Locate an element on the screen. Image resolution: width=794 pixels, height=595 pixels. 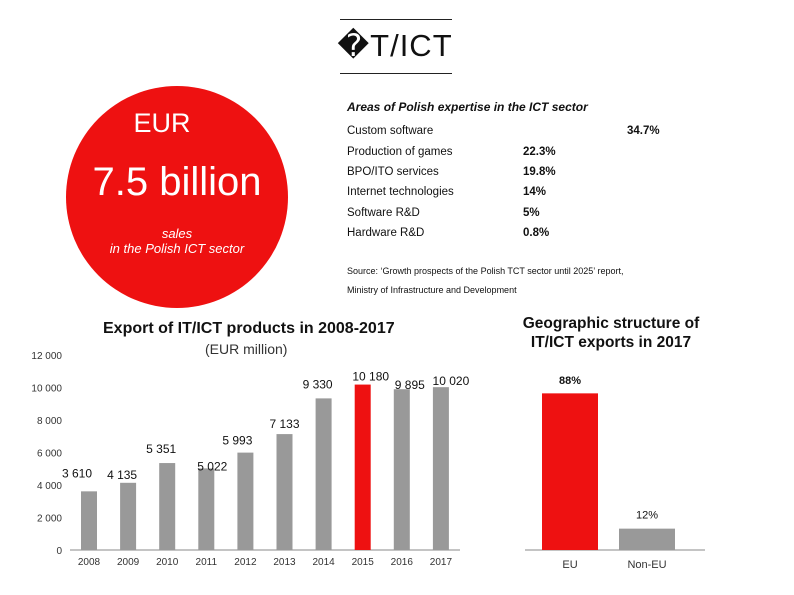
y-tick-label: 0 is located at coordinates (59, 551).